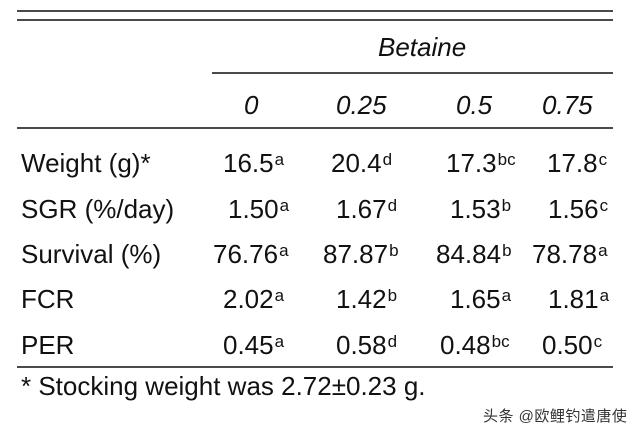  I want to click on table-cell: 87.87b, so click(361, 254).